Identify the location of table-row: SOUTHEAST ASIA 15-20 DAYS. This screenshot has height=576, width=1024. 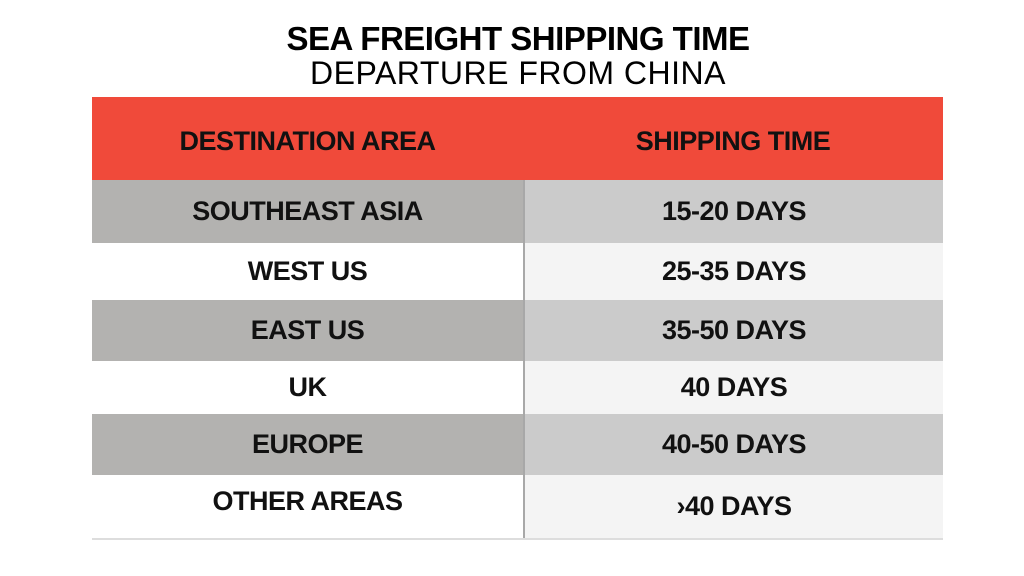
(517, 211).